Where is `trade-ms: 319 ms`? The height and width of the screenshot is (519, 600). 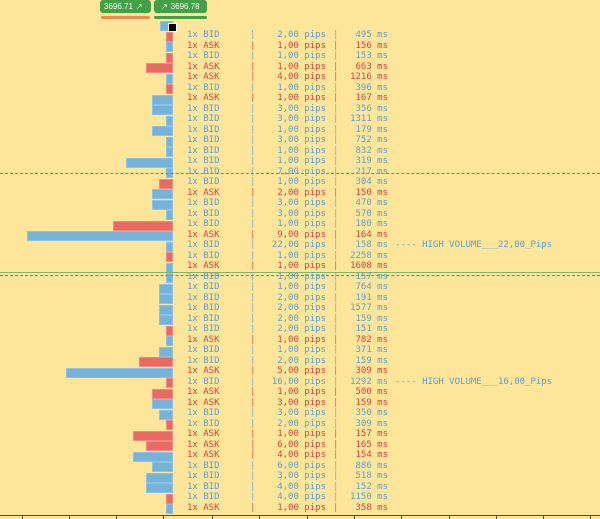
trade-ms: 319 ms is located at coordinates (371, 161).